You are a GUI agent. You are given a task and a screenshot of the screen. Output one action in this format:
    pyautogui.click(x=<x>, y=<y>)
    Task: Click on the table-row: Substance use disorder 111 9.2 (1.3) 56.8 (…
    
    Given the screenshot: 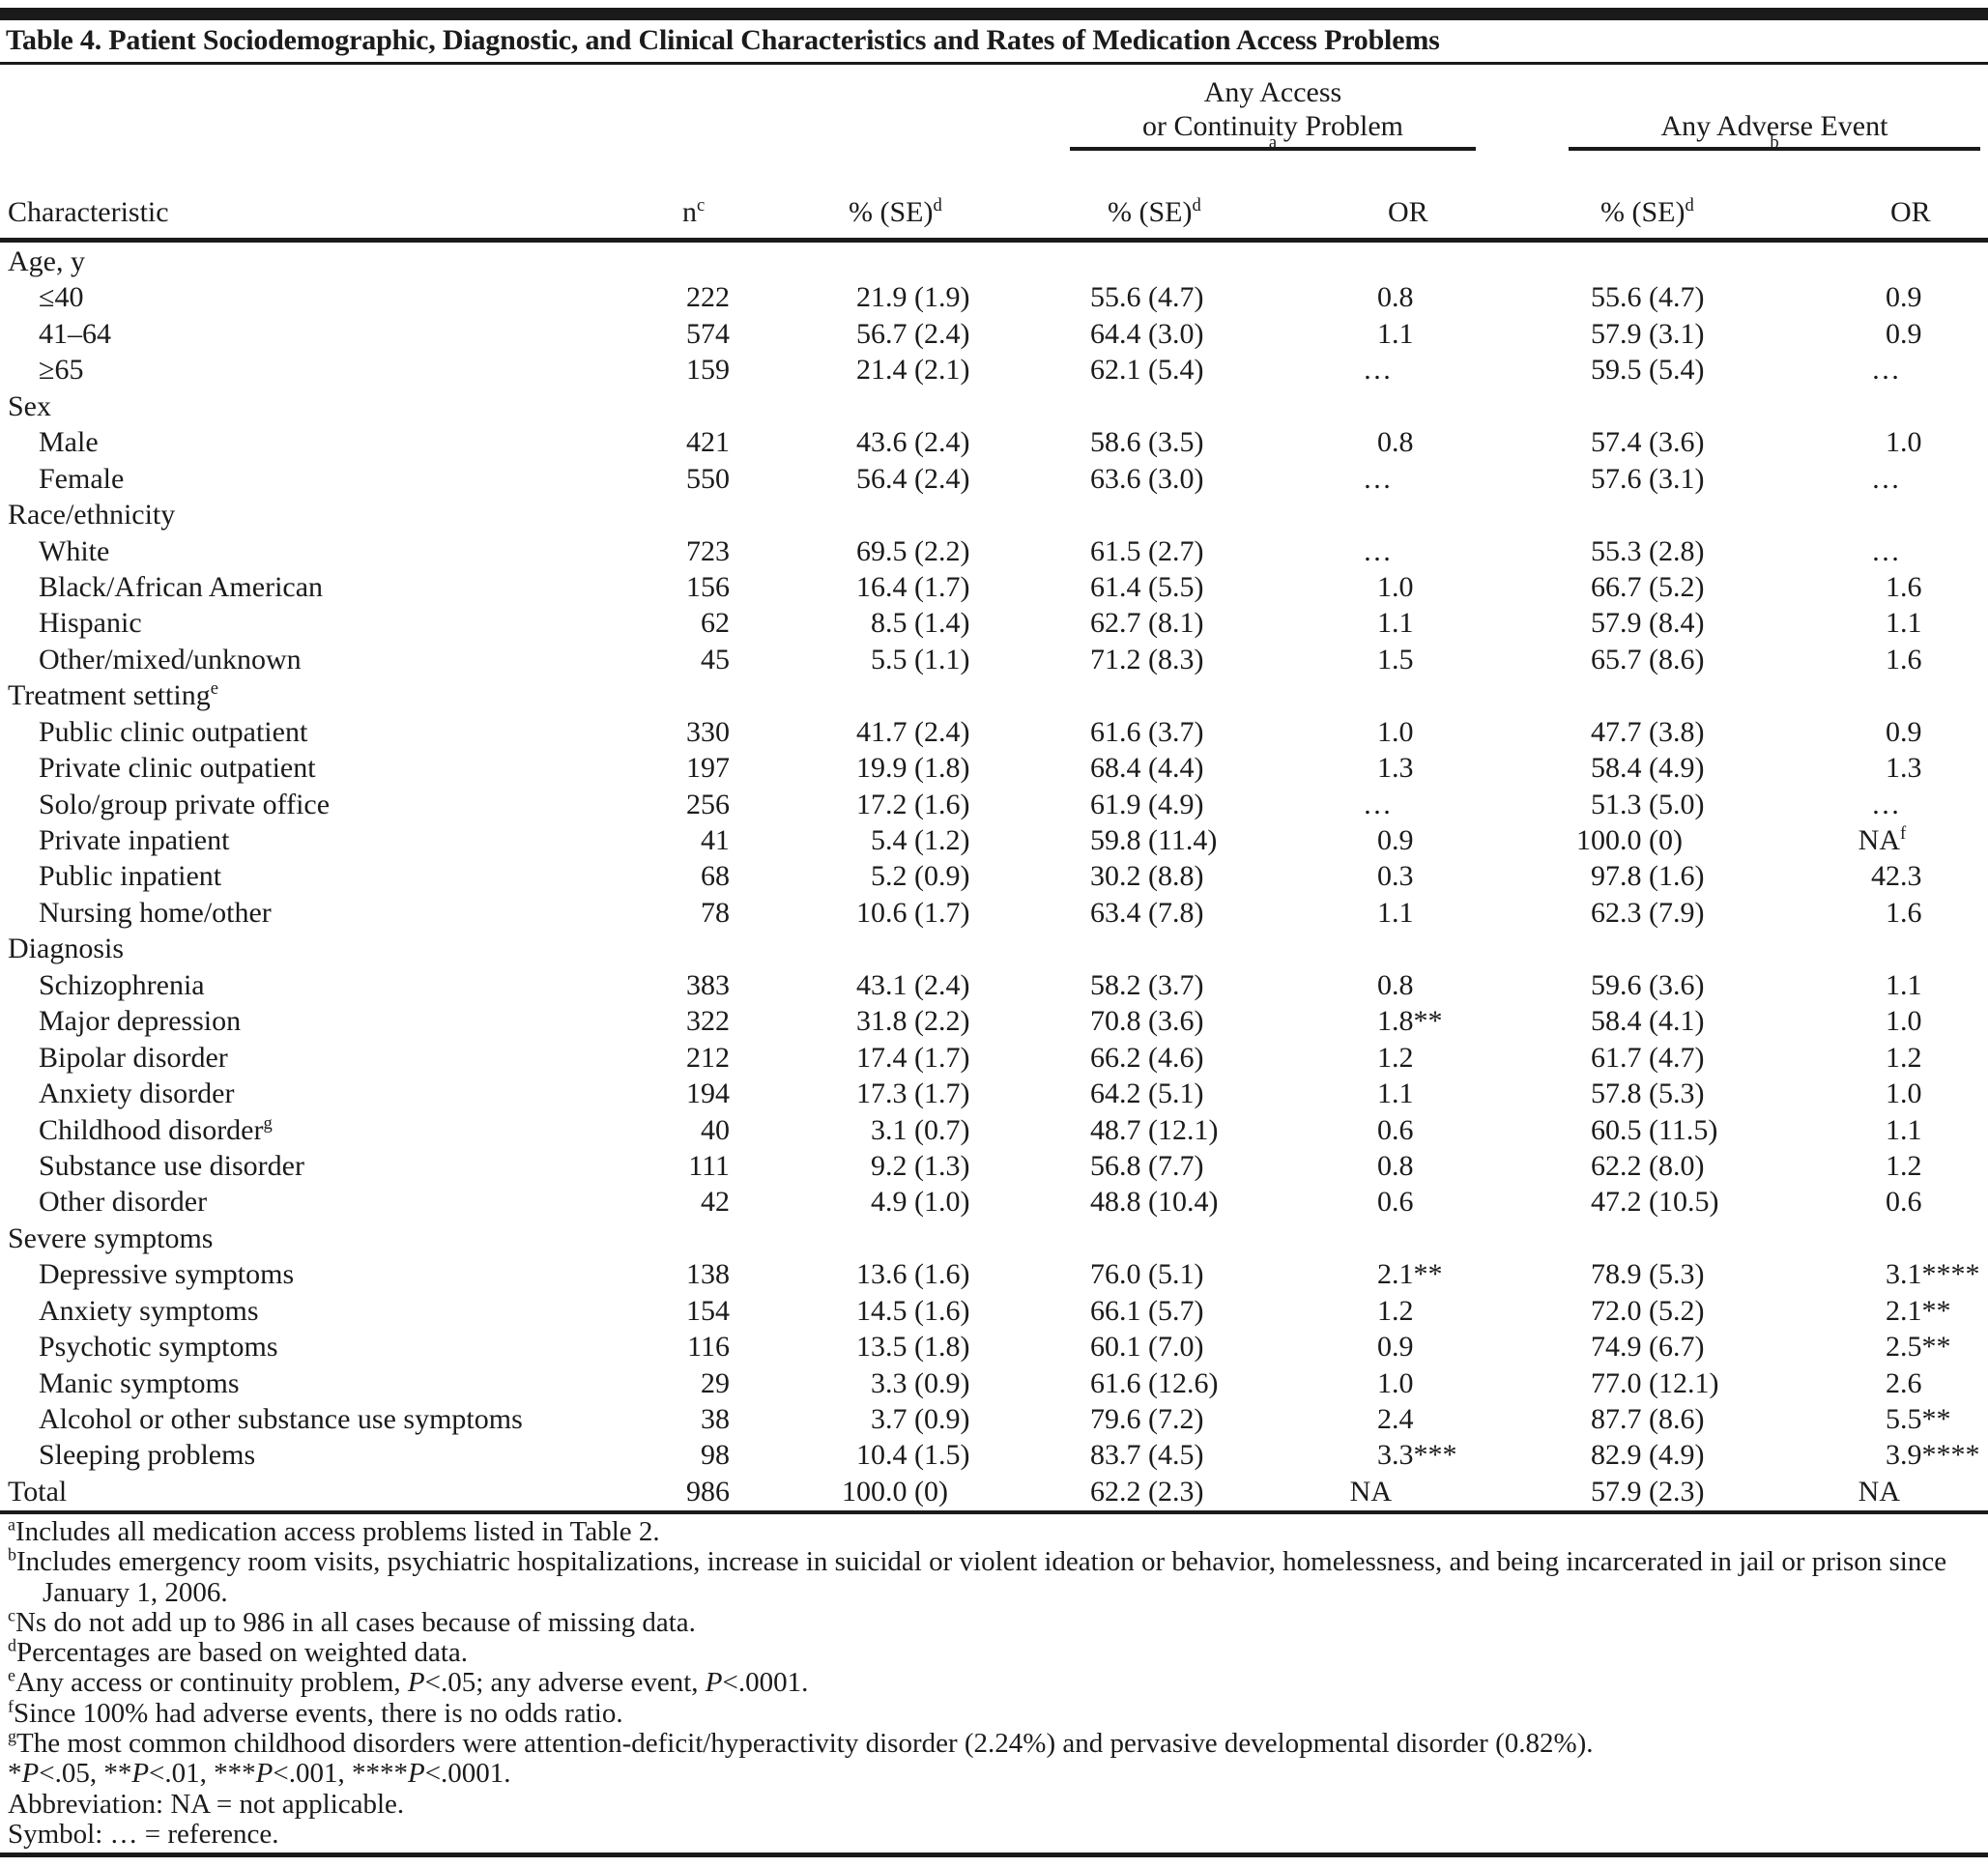 What is the action you would take?
    pyautogui.click(x=994, y=1166)
    